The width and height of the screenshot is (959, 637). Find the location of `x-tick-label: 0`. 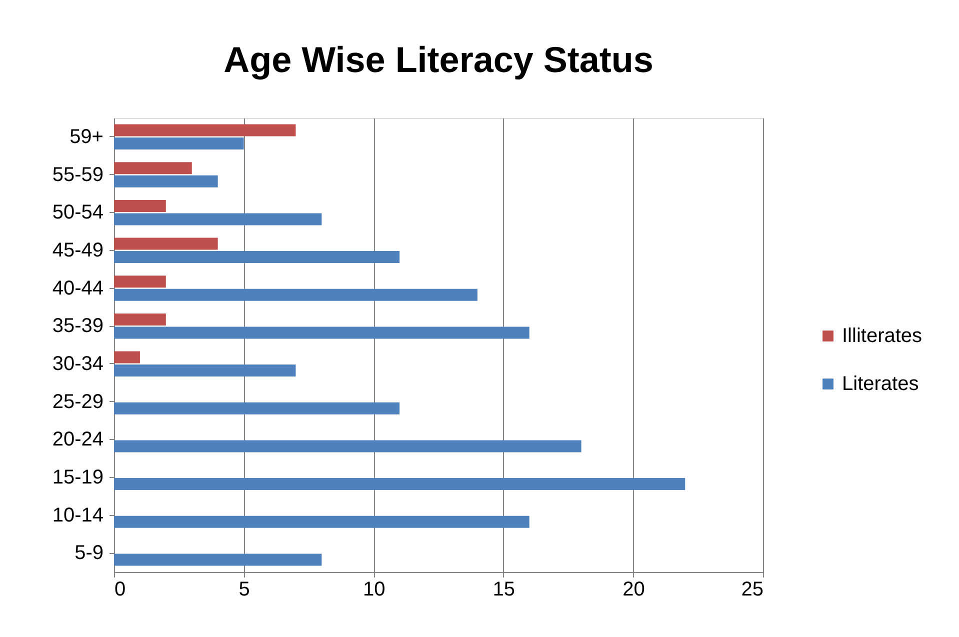

x-tick-label: 0 is located at coordinates (120, 589).